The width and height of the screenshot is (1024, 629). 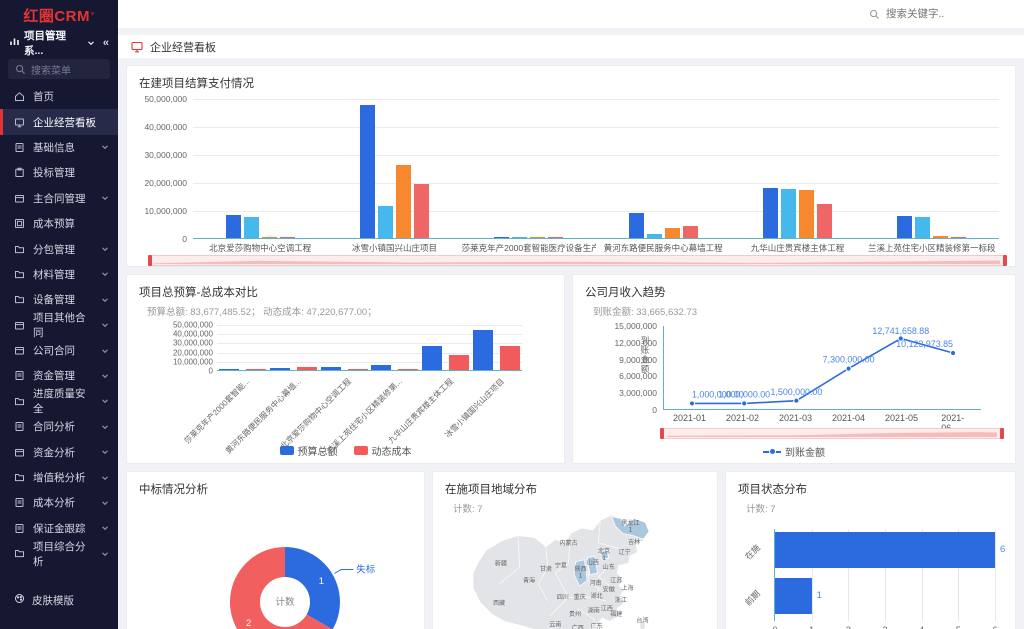 I want to click on sidebar-item-9: 项目其他合同, so click(x=59, y=325).